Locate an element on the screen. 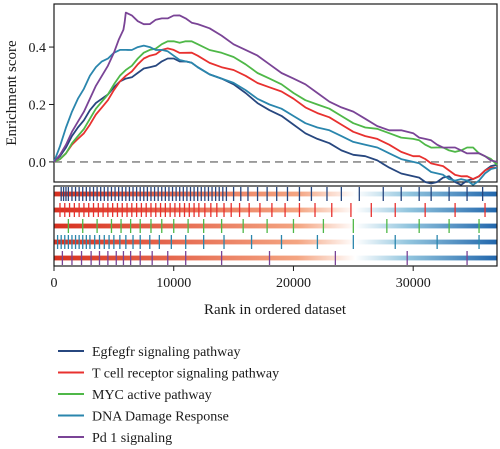 Image resolution: width=500 pixels, height=449 pixels. ranked-list-heat-strips is located at coordinates (275, 226).